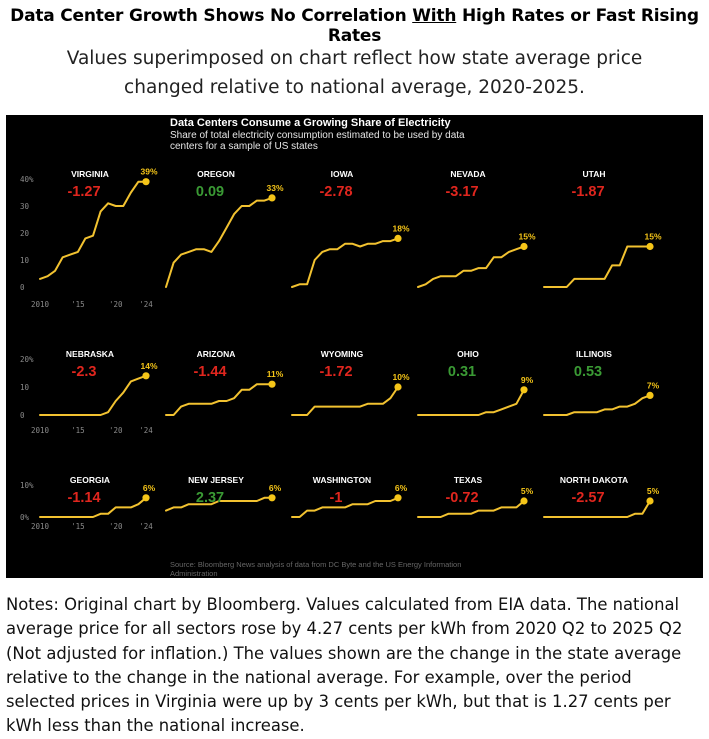  What do you see at coordinates (524, 246) in the screenshot?
I see `endpoint-dot-nevada` at bounding box center [524, 246].